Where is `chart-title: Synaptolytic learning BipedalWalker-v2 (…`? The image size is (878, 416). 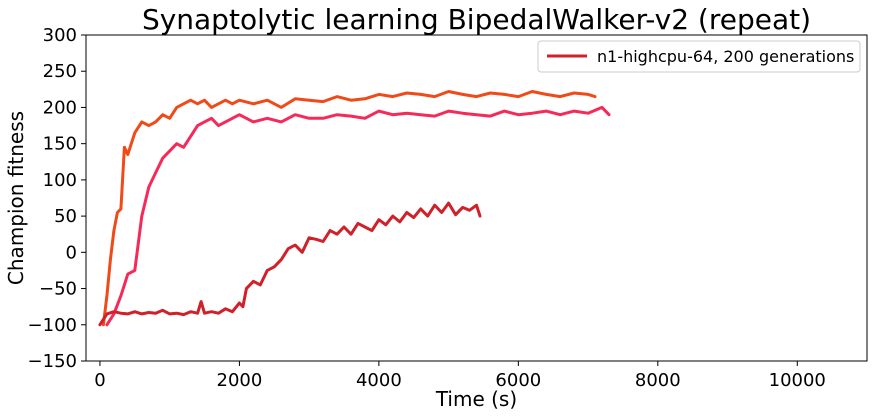 chart-title: Synaptolytic learning BipedalWalker-v2 (… is located at coordinates (476, 19).